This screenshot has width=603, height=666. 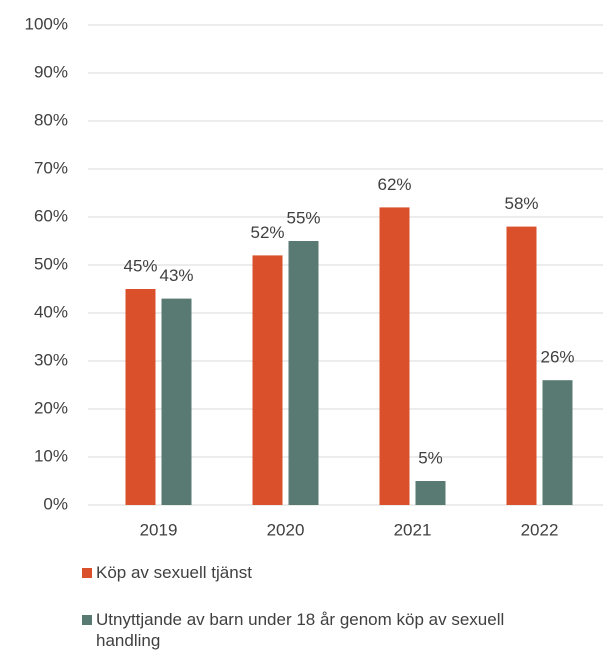 I want to click on value-label: 58%, so click(x=521, y=203).